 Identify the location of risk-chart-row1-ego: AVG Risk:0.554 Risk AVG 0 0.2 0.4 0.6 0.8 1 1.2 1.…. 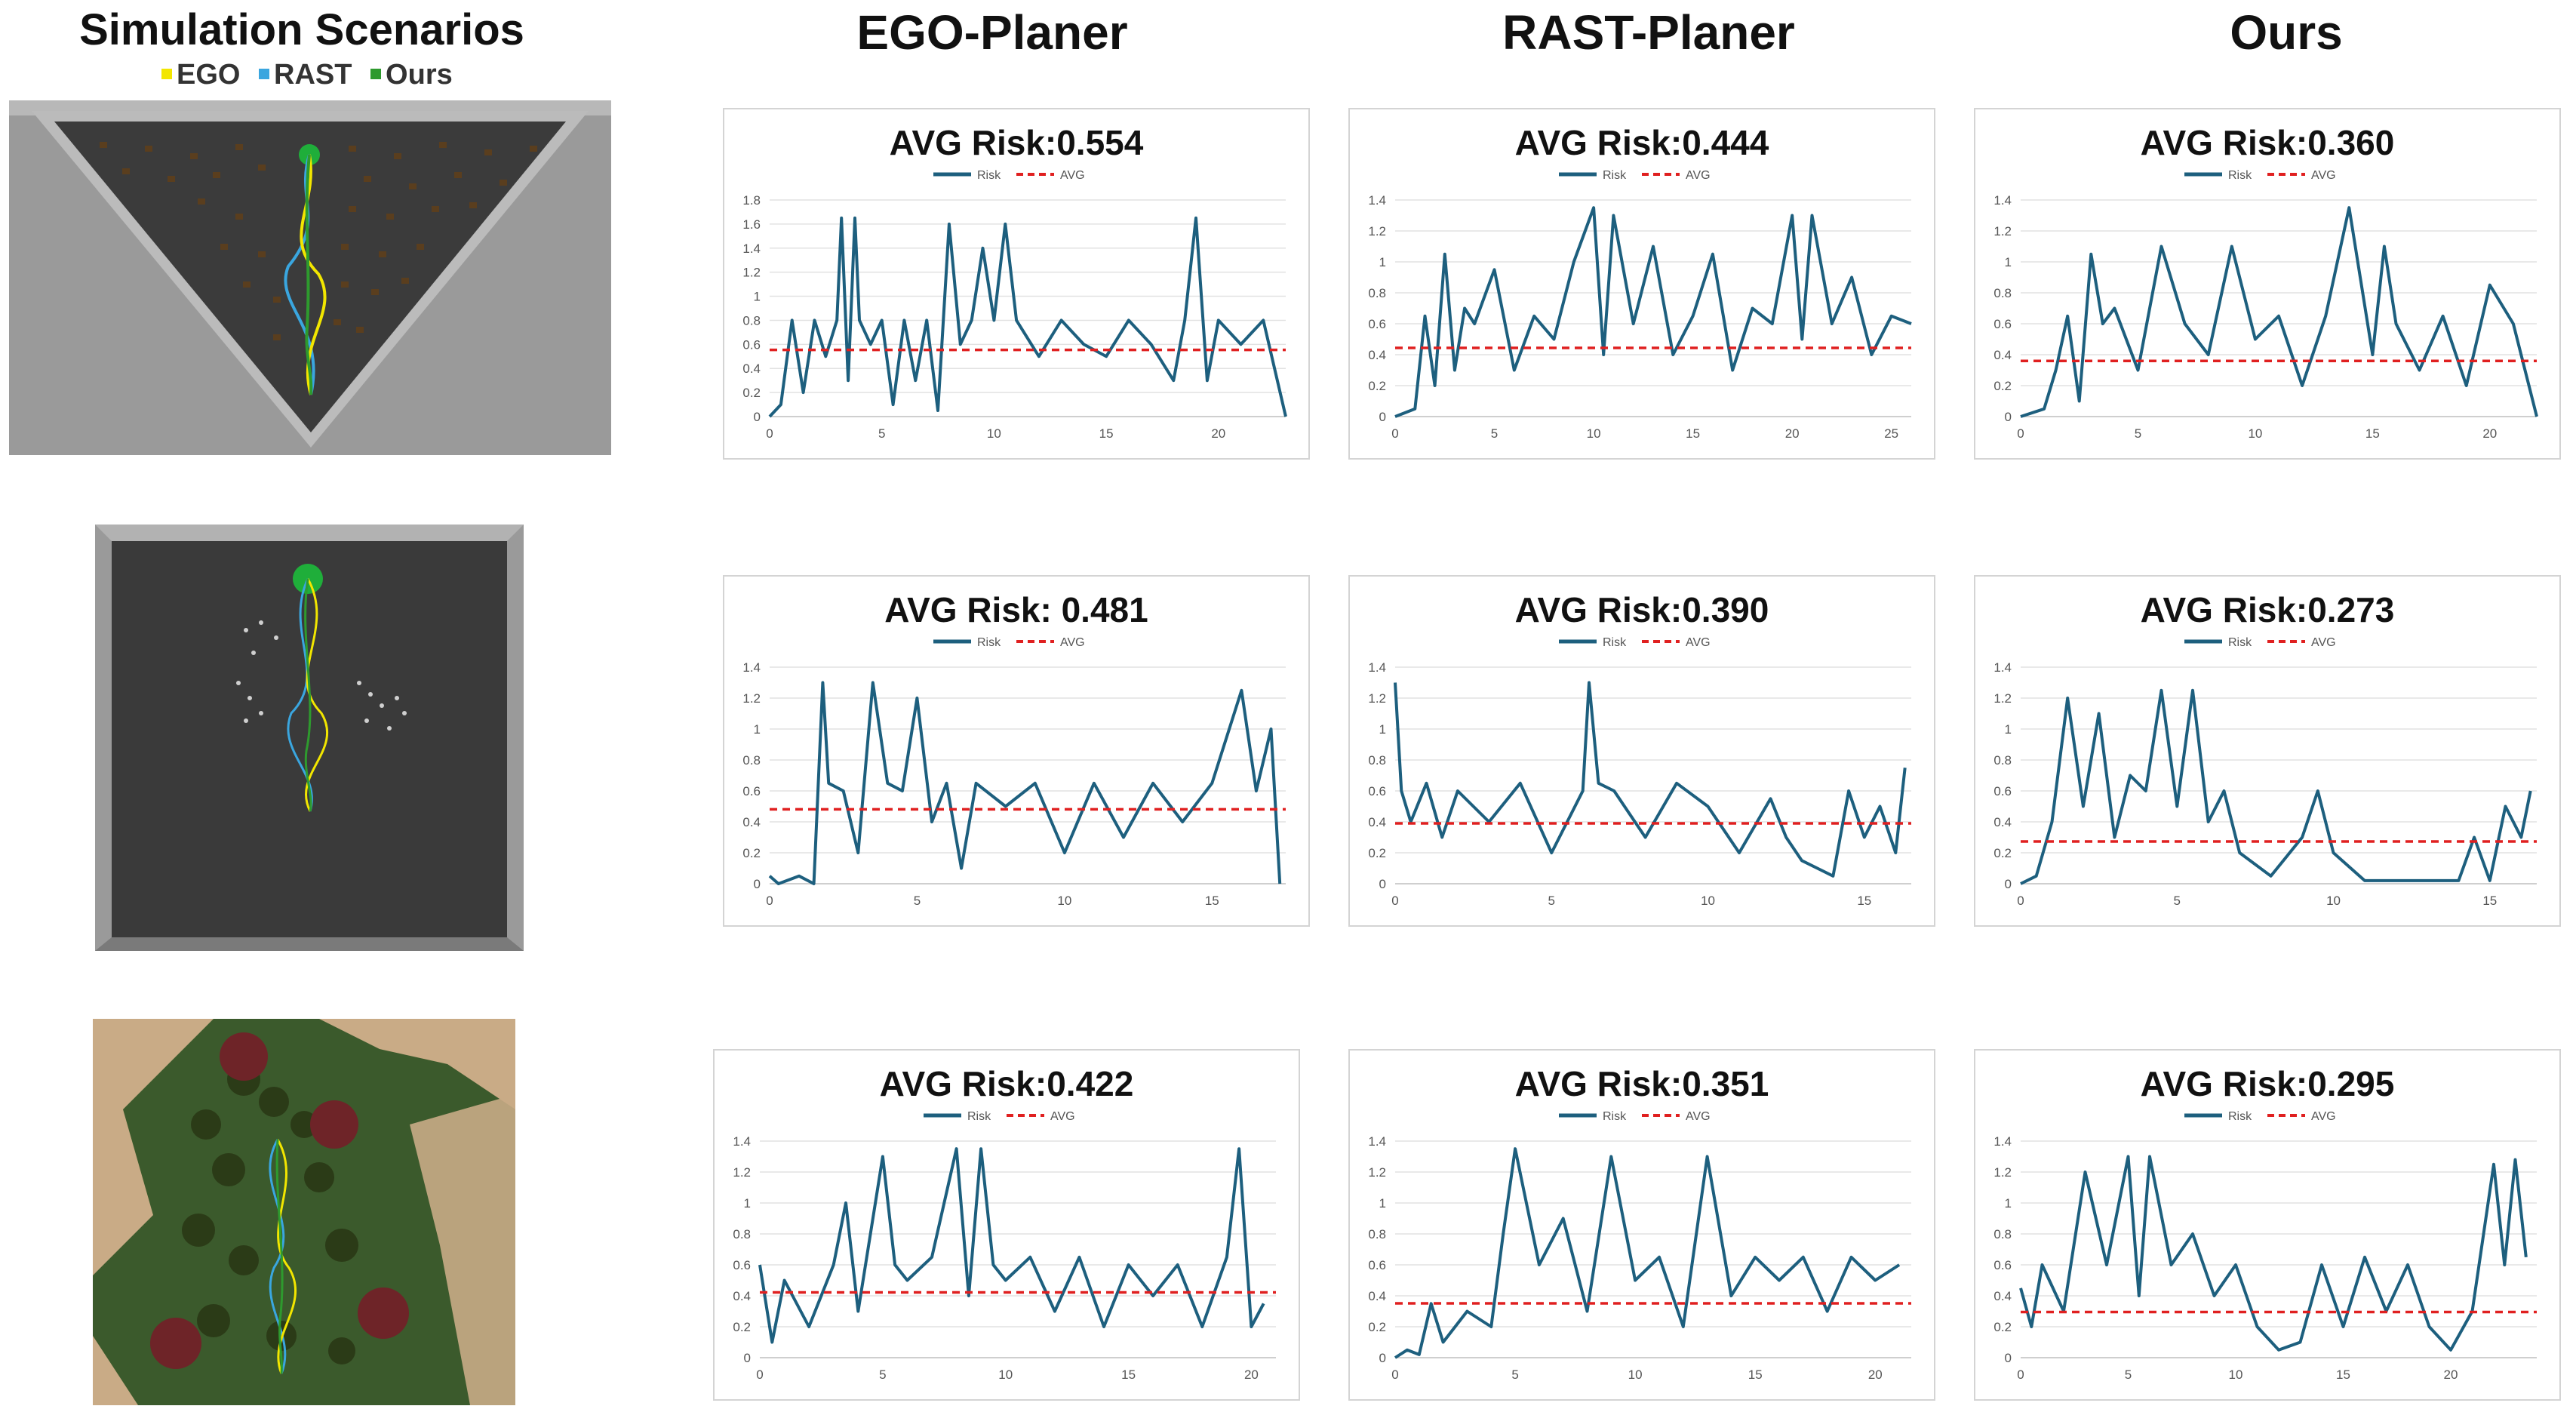
(1014, 282).